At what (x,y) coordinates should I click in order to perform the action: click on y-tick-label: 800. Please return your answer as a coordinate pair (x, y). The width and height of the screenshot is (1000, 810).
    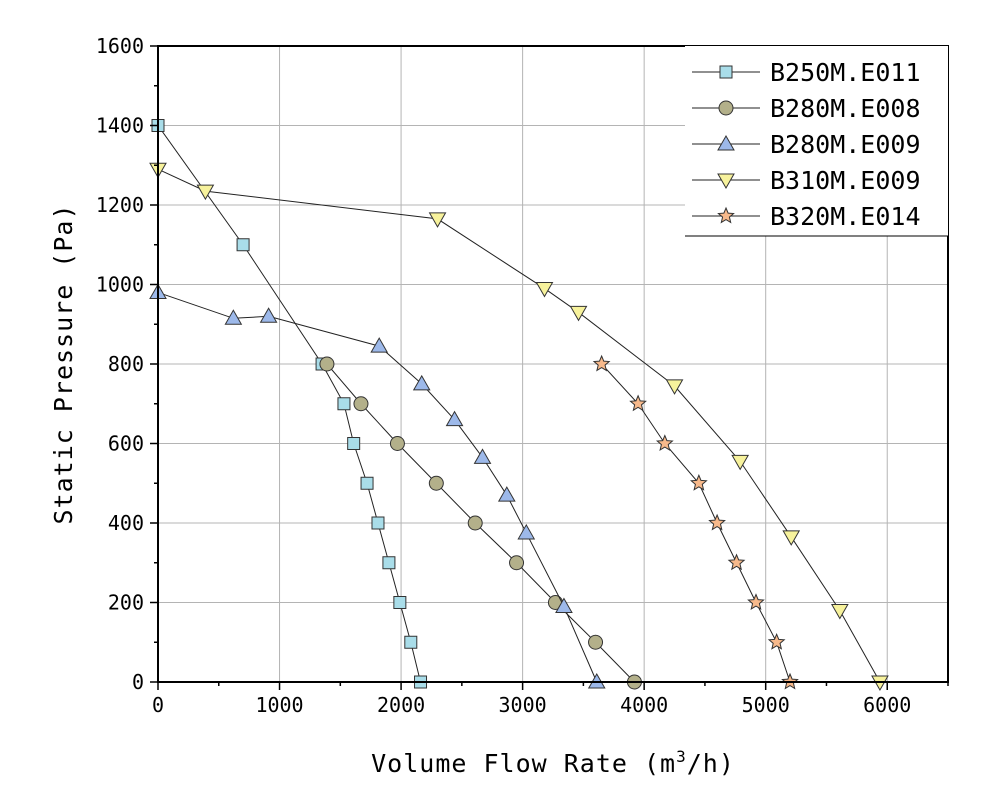
    Looking at the image, I should click on (126, 364).